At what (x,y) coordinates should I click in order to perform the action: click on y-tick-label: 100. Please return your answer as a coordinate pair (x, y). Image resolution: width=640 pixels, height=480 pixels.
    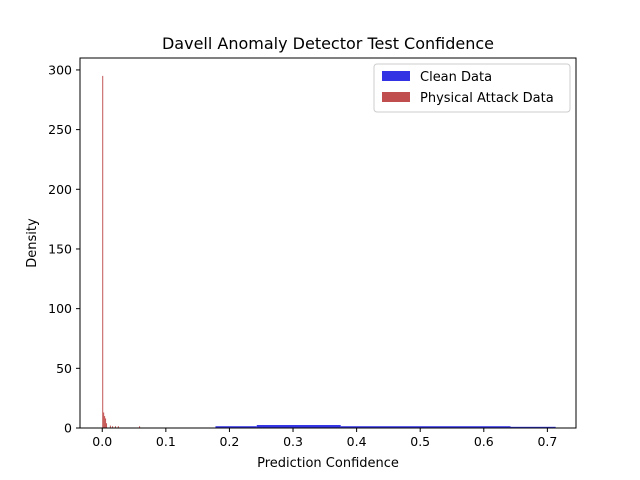
    Looking at the image, I should click on (60, 308).